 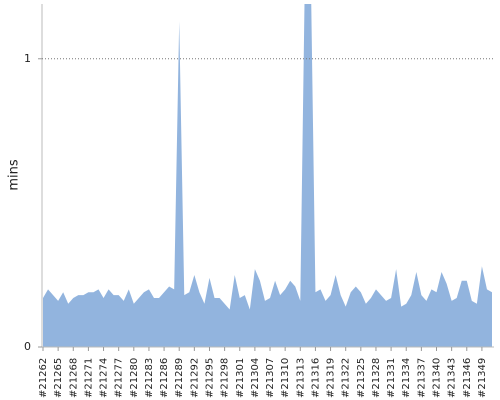 What do you see at coordinates (406, 378) in the screenshot?
I see `x-tick-label: #21334` at bounding box center [406, 378].